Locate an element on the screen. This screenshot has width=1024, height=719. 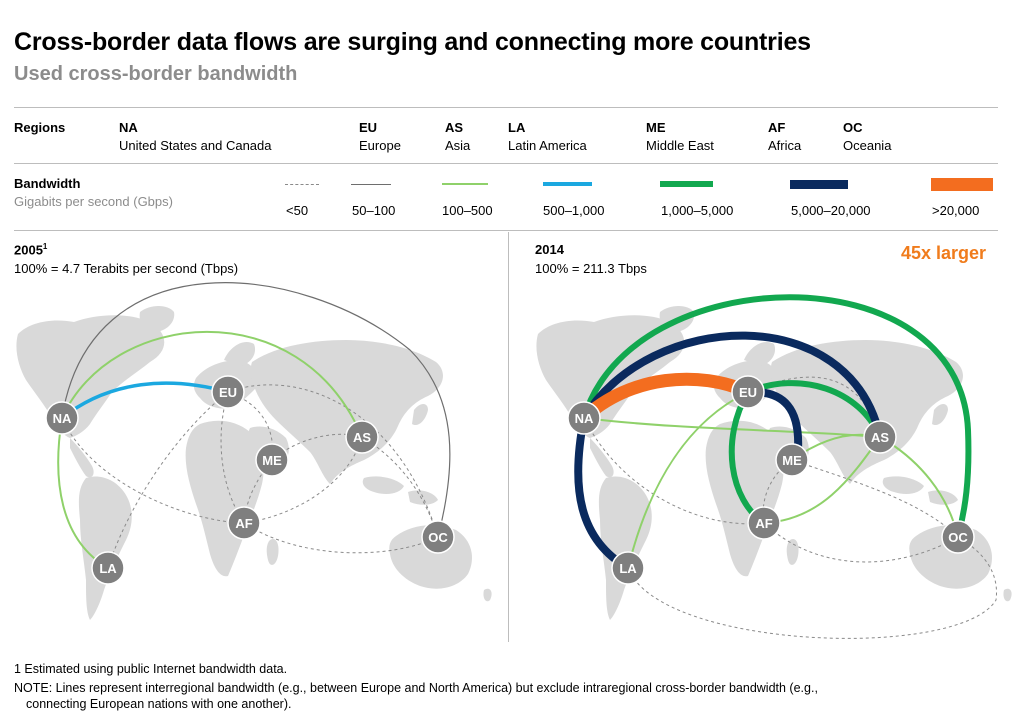
node-2014-oc: OC is located at coordinates (958, 537).